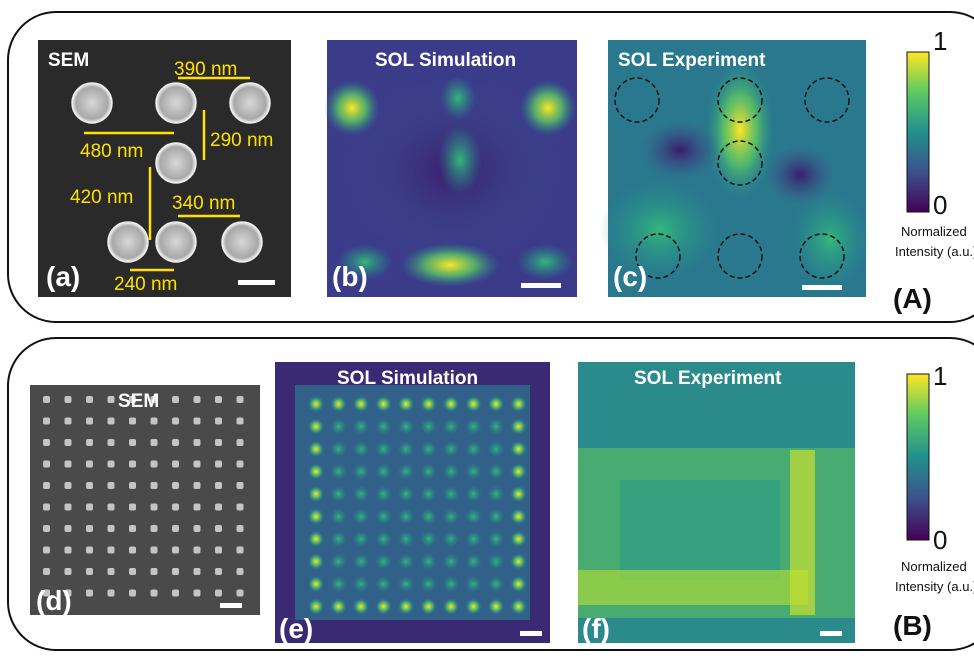 The image size is (974, 661). What do you see at coordinates (708, 378) in the screenshot?
I see `image-title: SOL Experiment` at bounding box center [708, 378].